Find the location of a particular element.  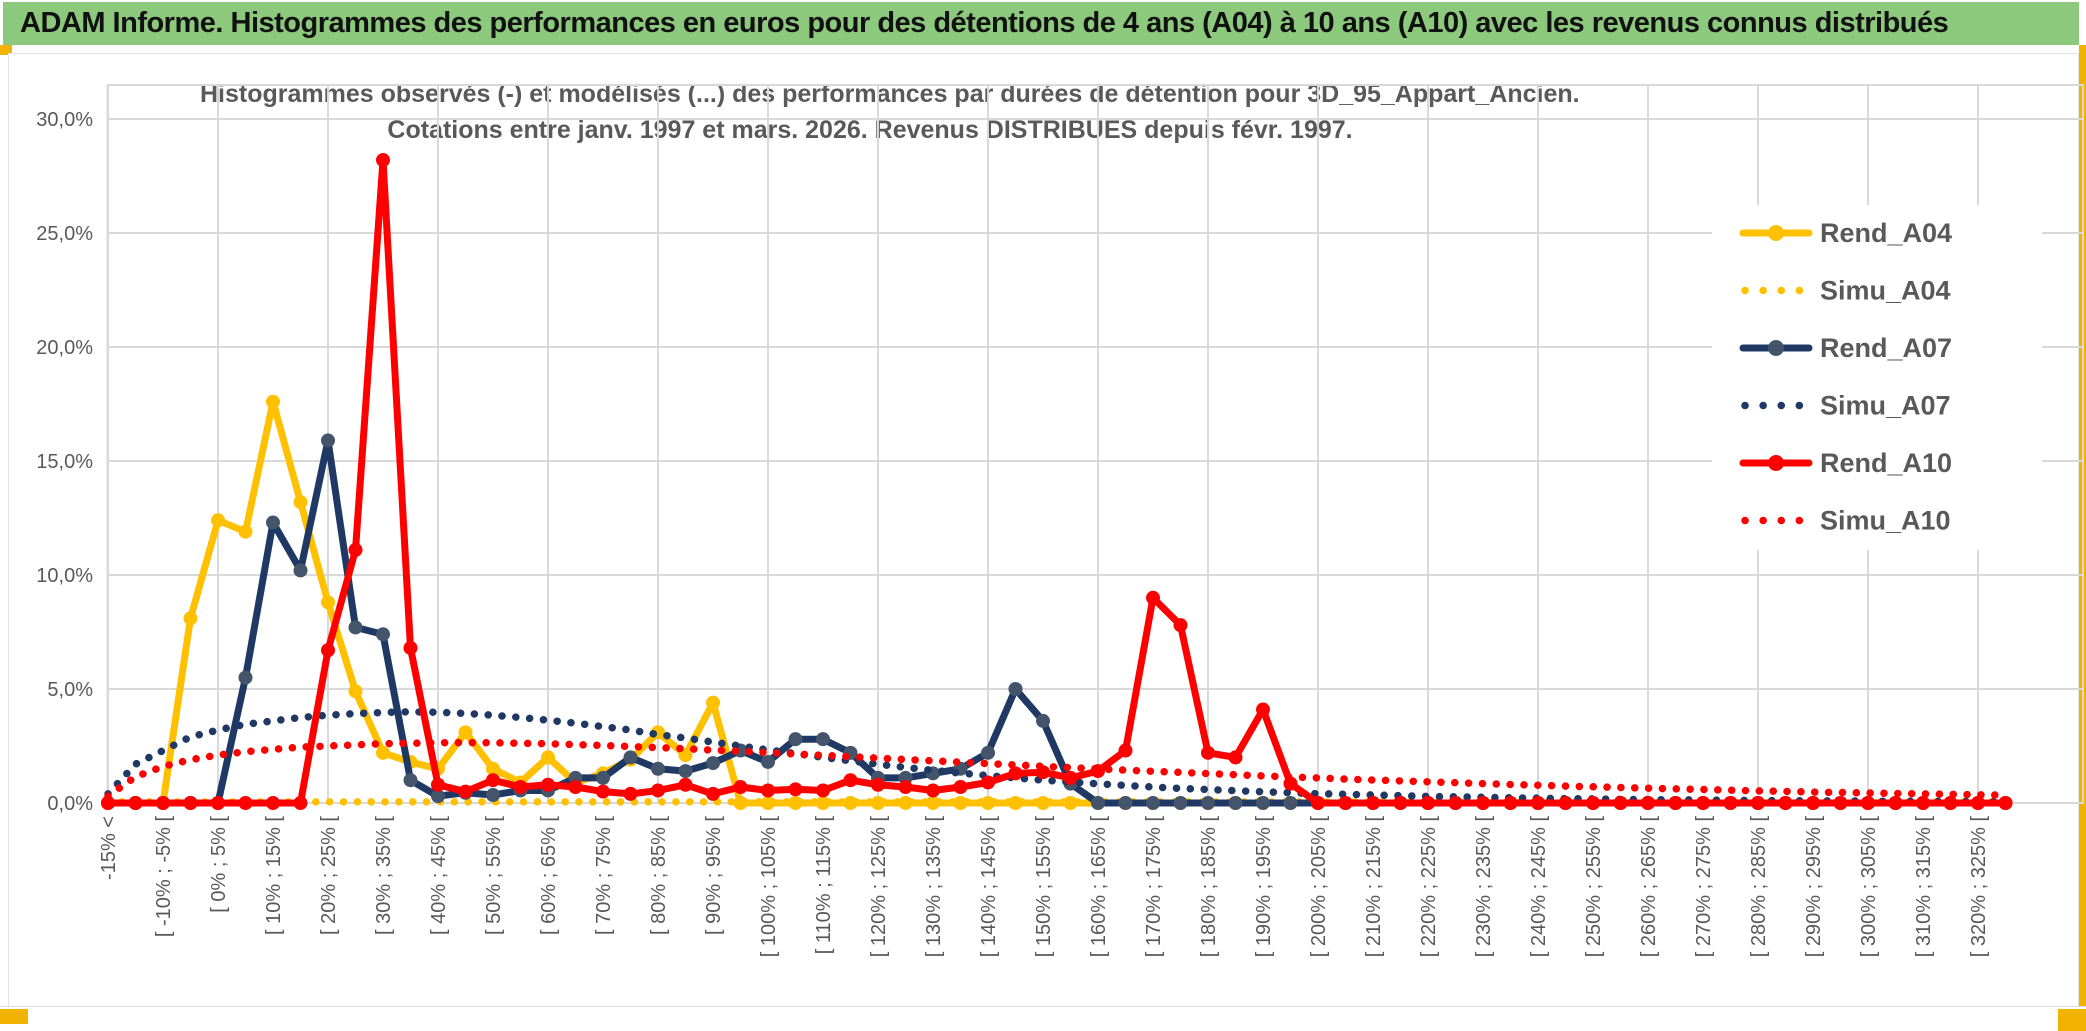

x-tick-label: [ 160% ; 165% [ is located at coordinates (1099, 887).